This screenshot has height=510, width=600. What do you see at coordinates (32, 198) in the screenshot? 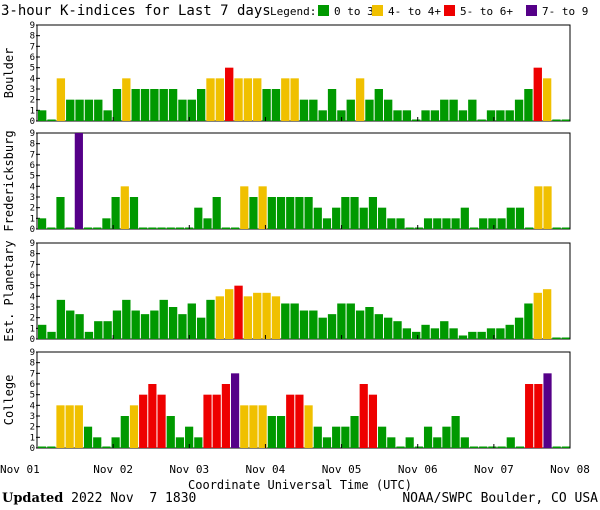
I see `y-tick-label: 3` at bounding box center [32, 198].